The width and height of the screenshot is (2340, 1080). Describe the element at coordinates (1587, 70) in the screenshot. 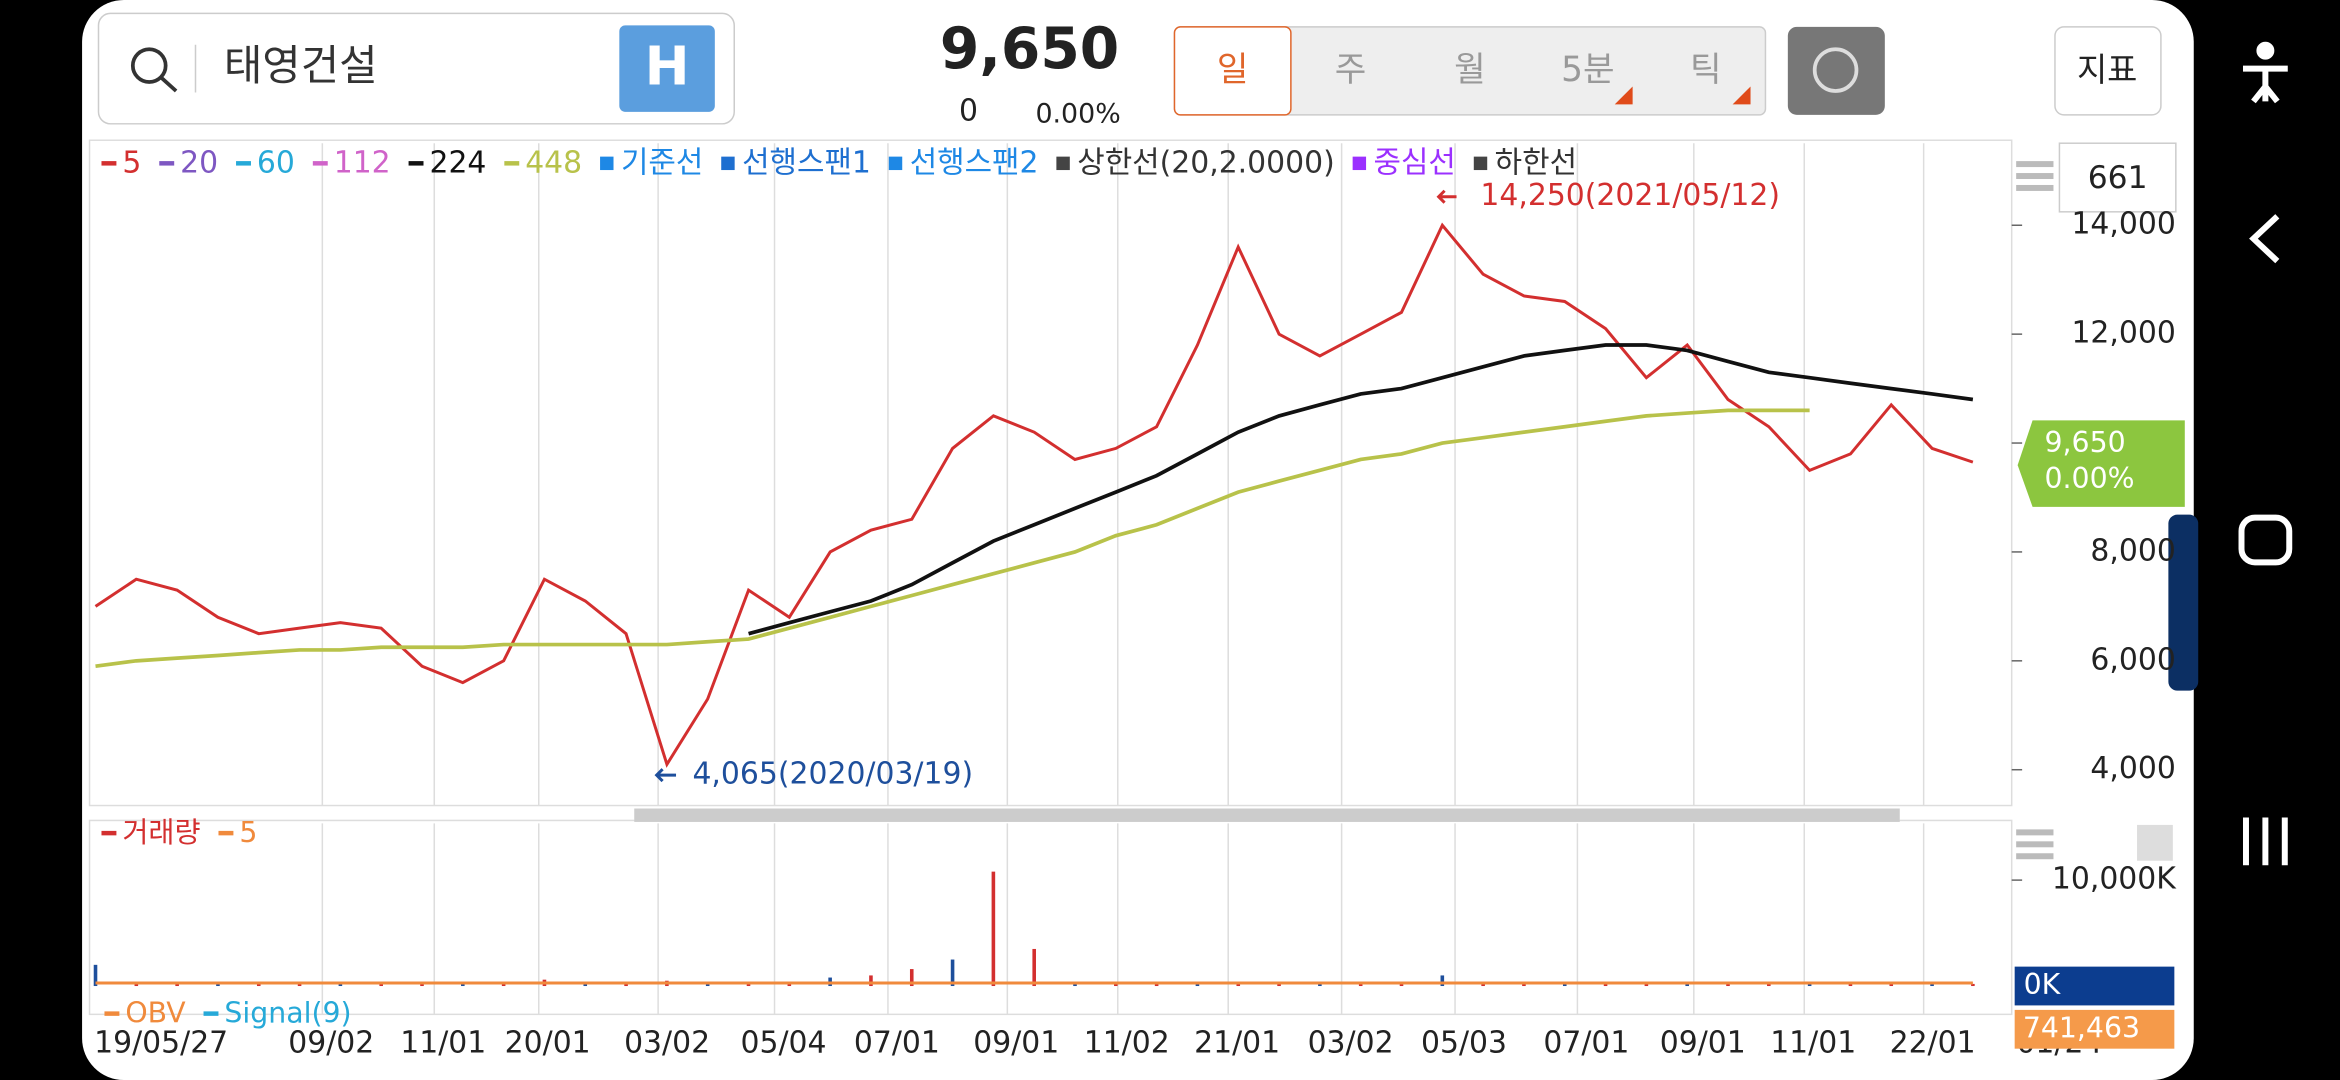

I see `tab-label: 5분` at that location.